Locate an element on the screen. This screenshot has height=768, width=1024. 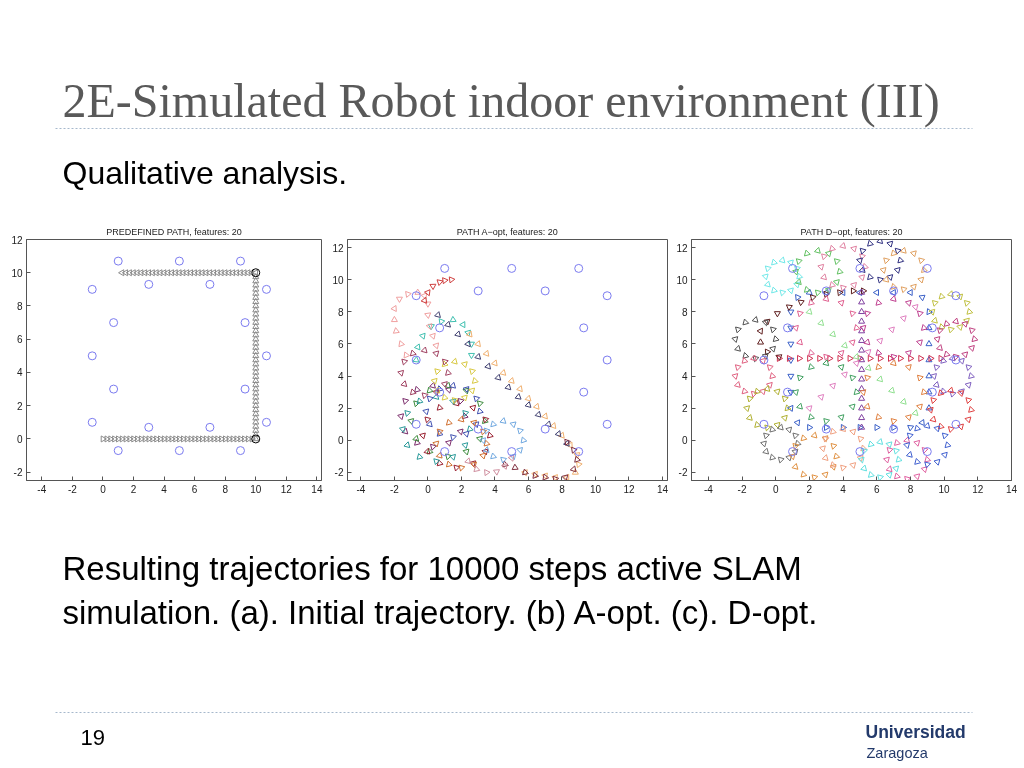
x-tick-label: 12 is located at coordinates (978, 489).